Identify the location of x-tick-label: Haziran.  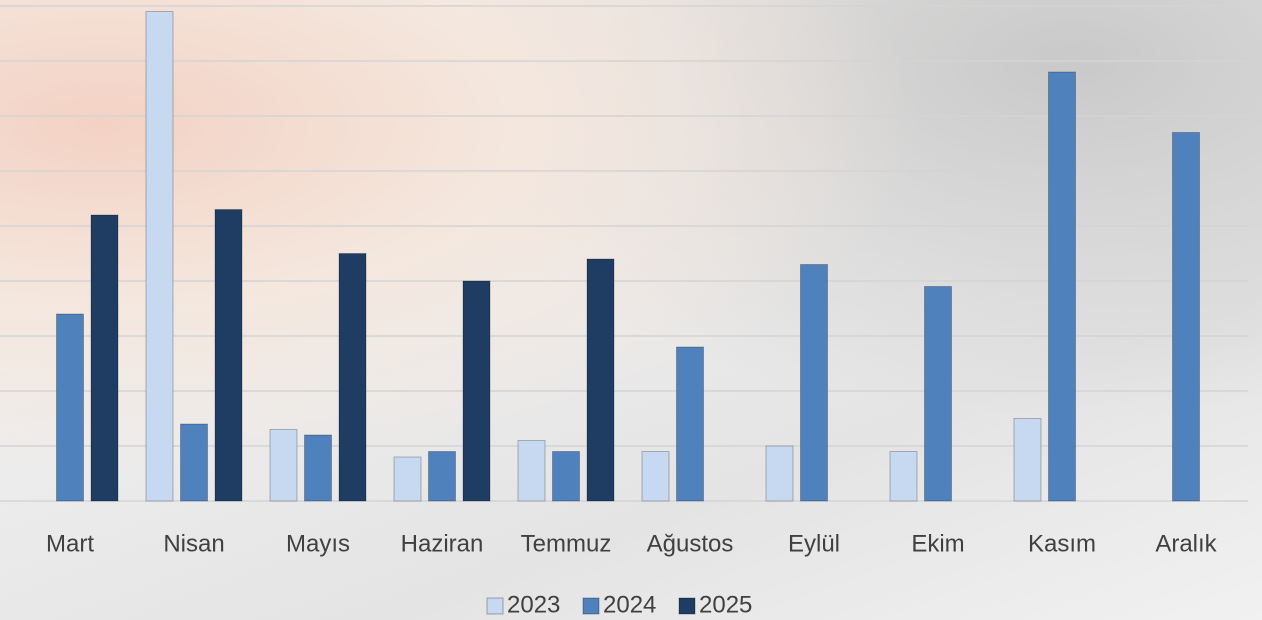
(442, 543).